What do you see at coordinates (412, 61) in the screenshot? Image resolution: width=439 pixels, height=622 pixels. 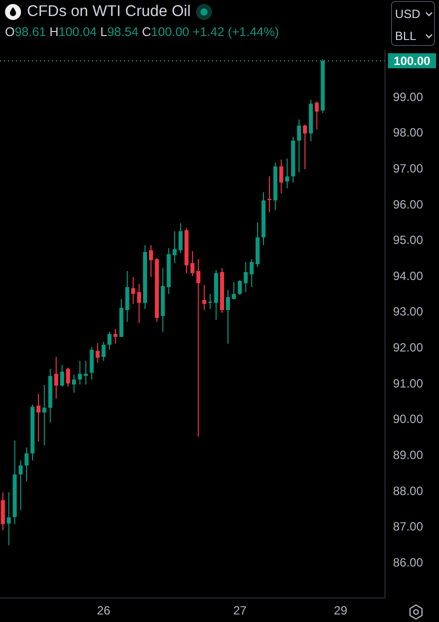 I see `ref-line-label: 100.00` at bounding box center [412, 61].